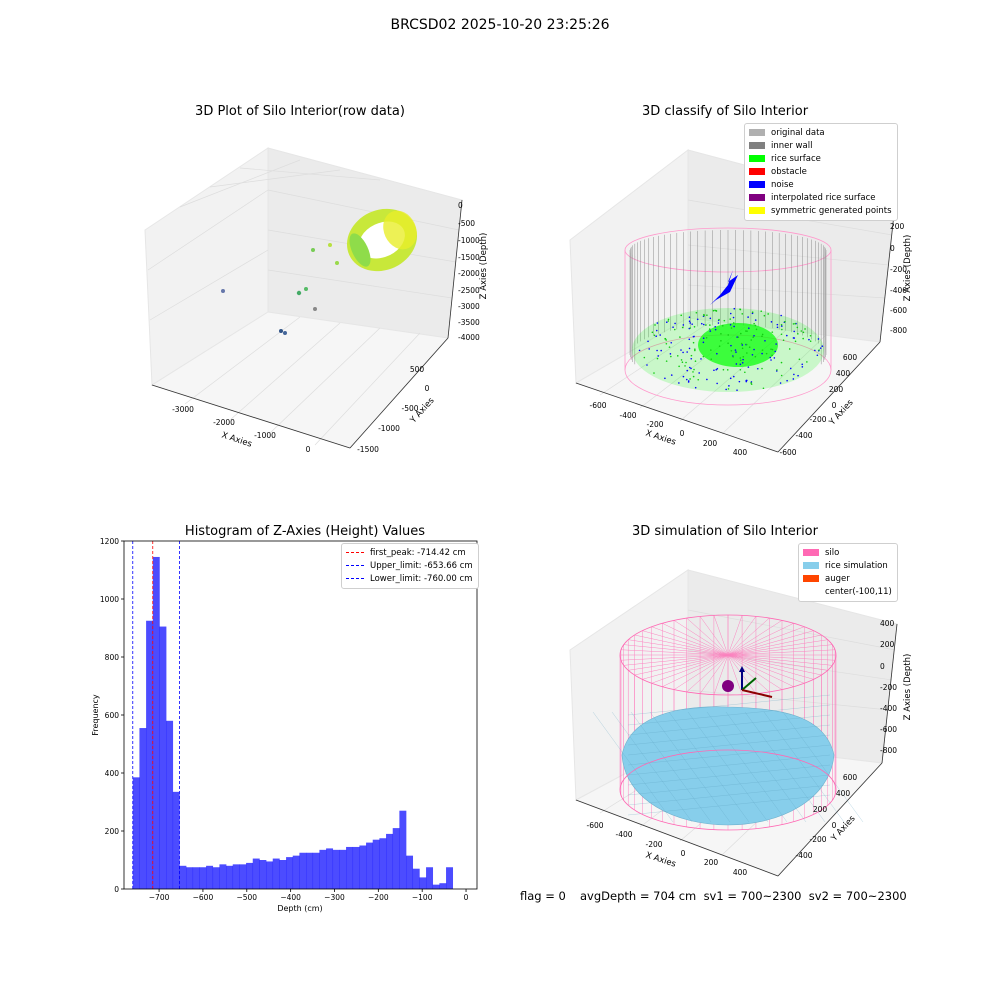 The height and width of the screenshot is (1000, 1000). Describe the element at coordinates (484, 266) in the screenshot. I see `raw-zlabel: Z Axies (Depth)` at that location.